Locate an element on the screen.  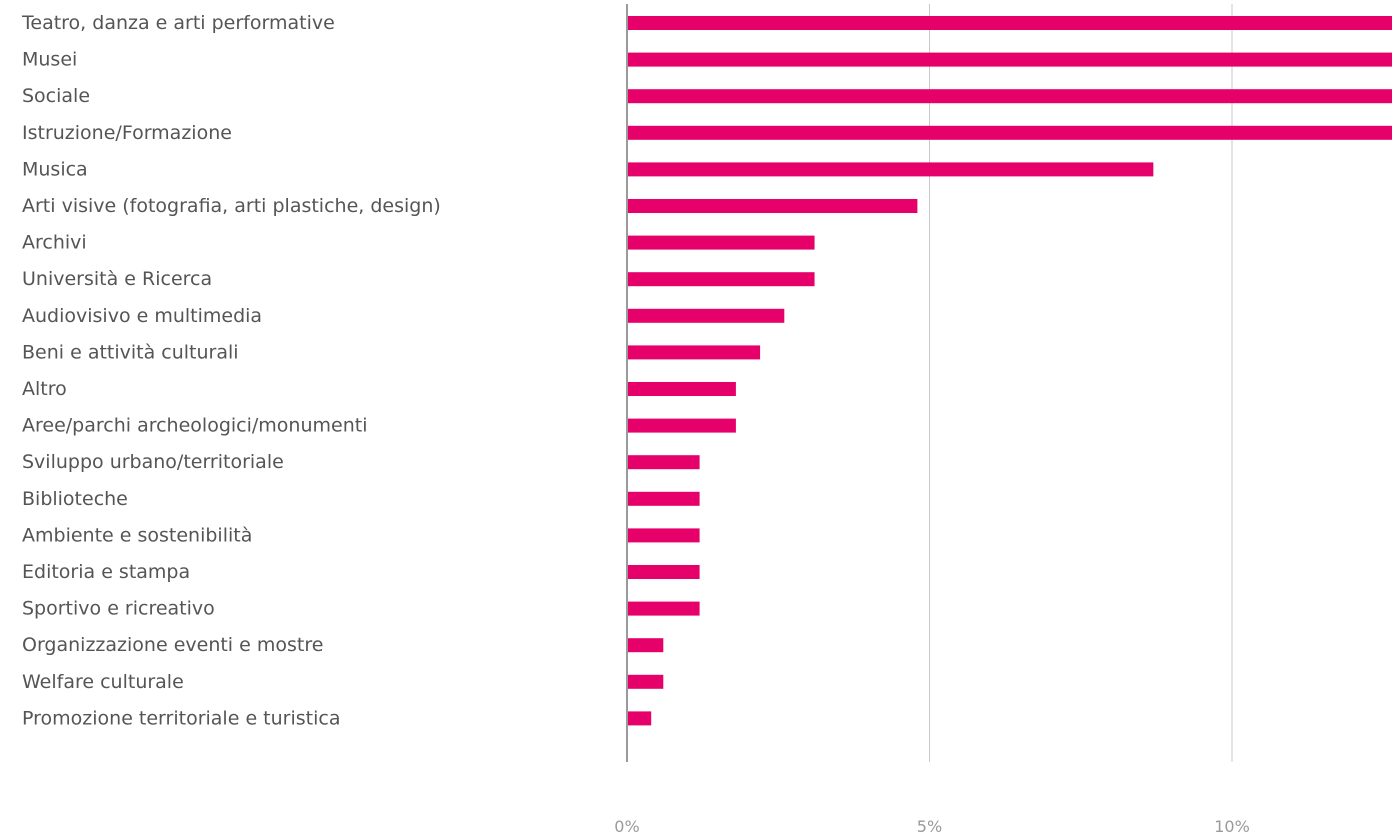
category-label: Sportivo e ricreativo is located at coordinates (118, 609).